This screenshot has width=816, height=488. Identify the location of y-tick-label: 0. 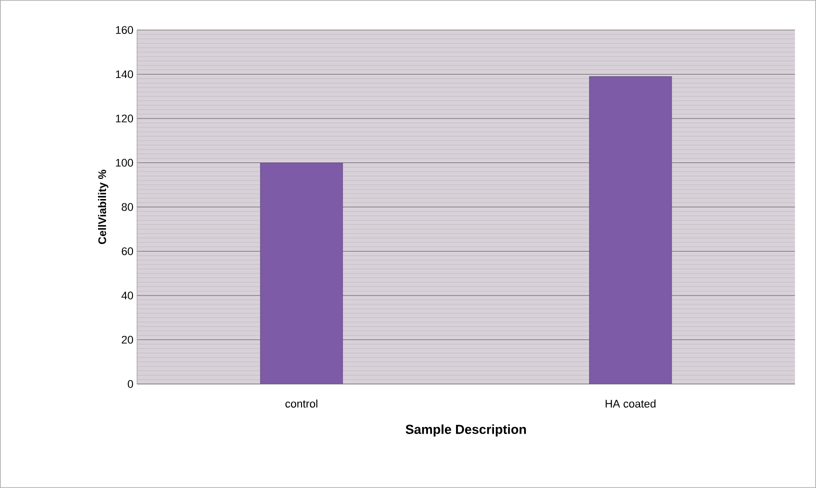
(131, 384).